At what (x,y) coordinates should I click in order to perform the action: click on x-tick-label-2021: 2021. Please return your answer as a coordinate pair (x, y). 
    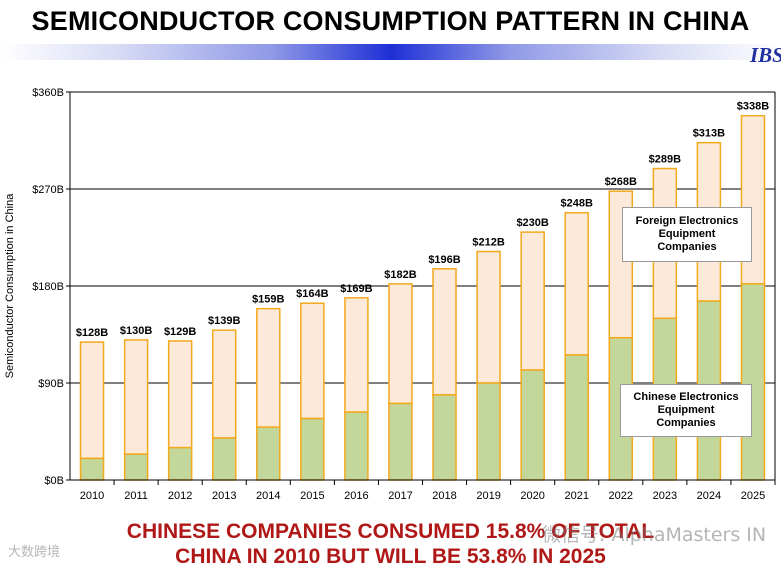
    Looking at the image, I should click on (576, 496).